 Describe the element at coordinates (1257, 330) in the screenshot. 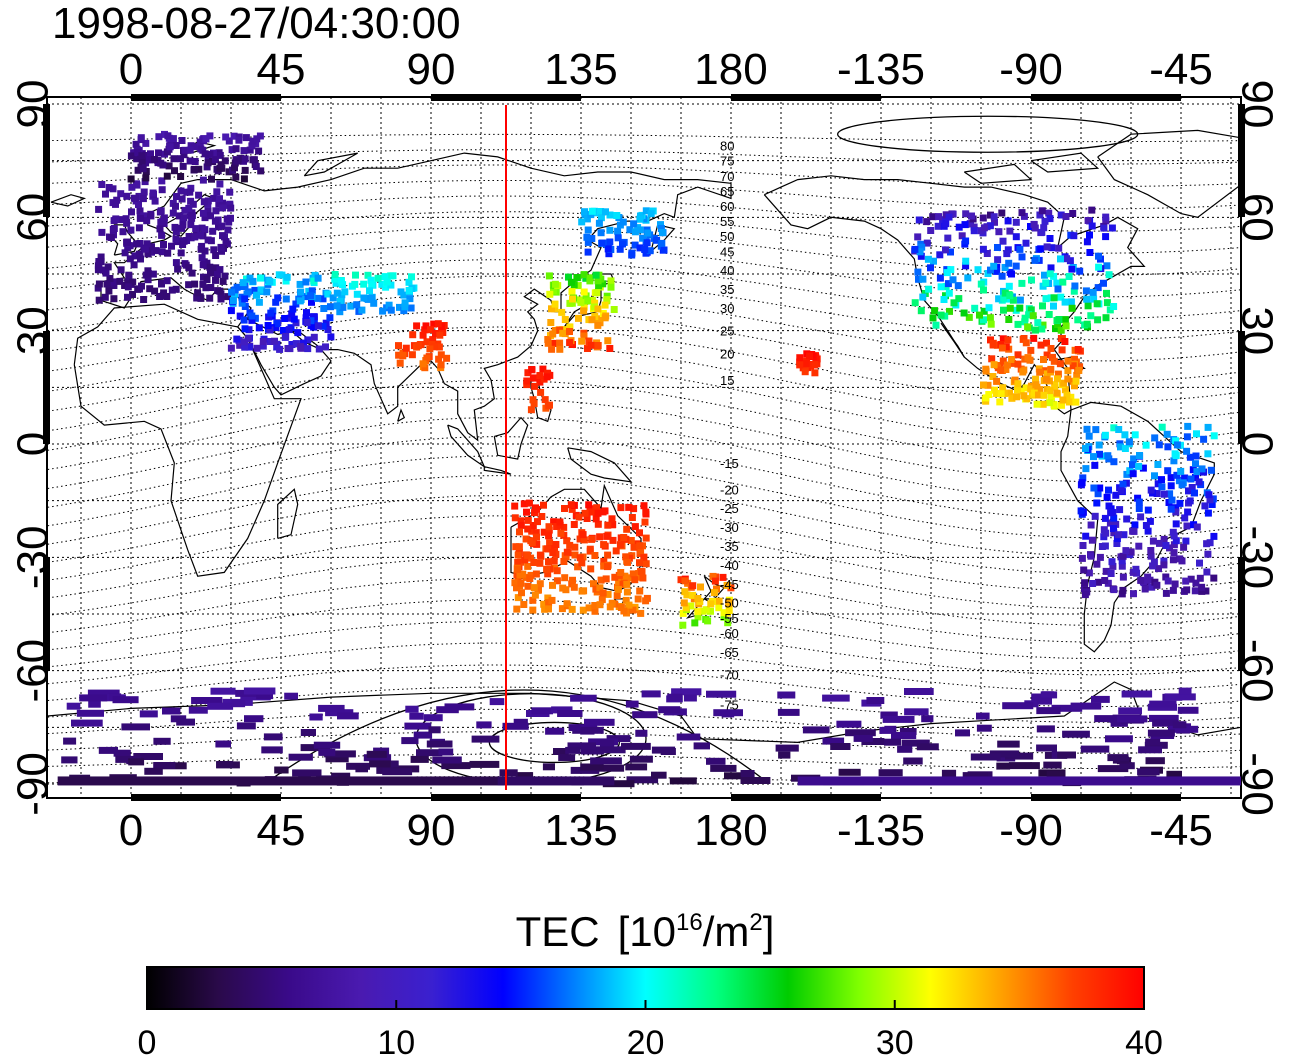

I see `lat-tick-label-right: 30` at that location.